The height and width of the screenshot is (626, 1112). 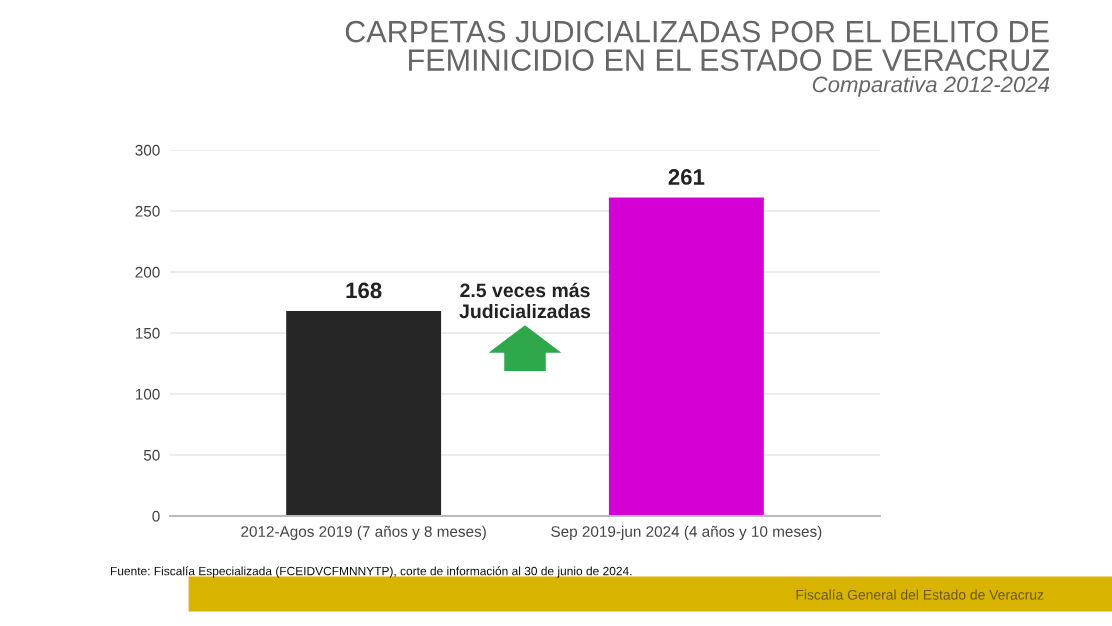 I want to click on data-label: 261, so click(x=686, y=177).